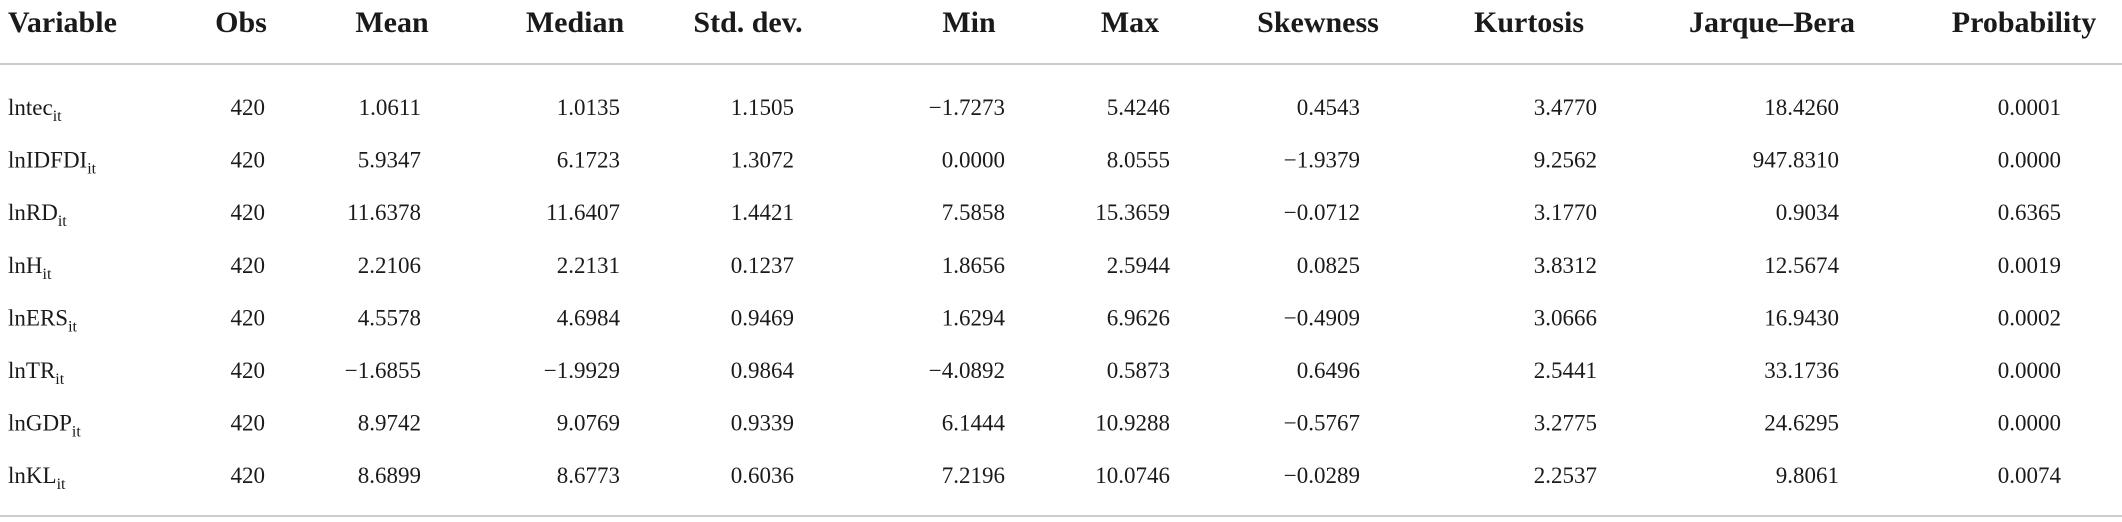 The width and height of the screenshot is (2122, 522). What do you see at coordinates (1796, 160) in the screenshot?
I see `cell-value: 947.8310` at bounding box center [1796, 160].